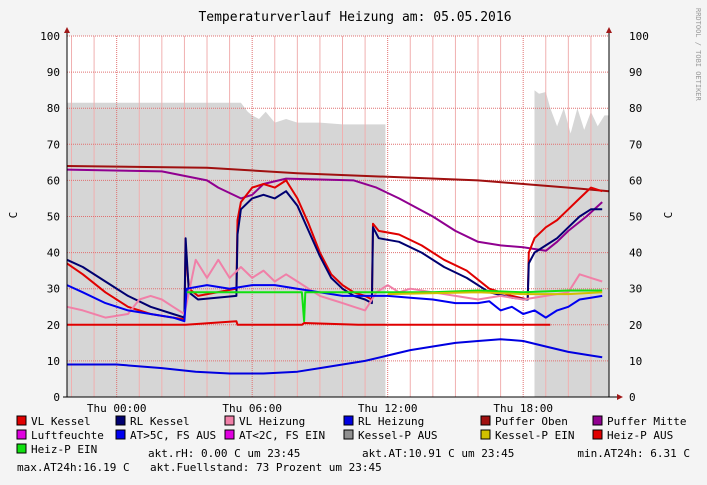 The width and height of the screenshot is (707, 485). What do you see at coordinates (635, 217) in the screenshot?
I see `y-tick-label-right: 50` at bounding box center [635, 217].